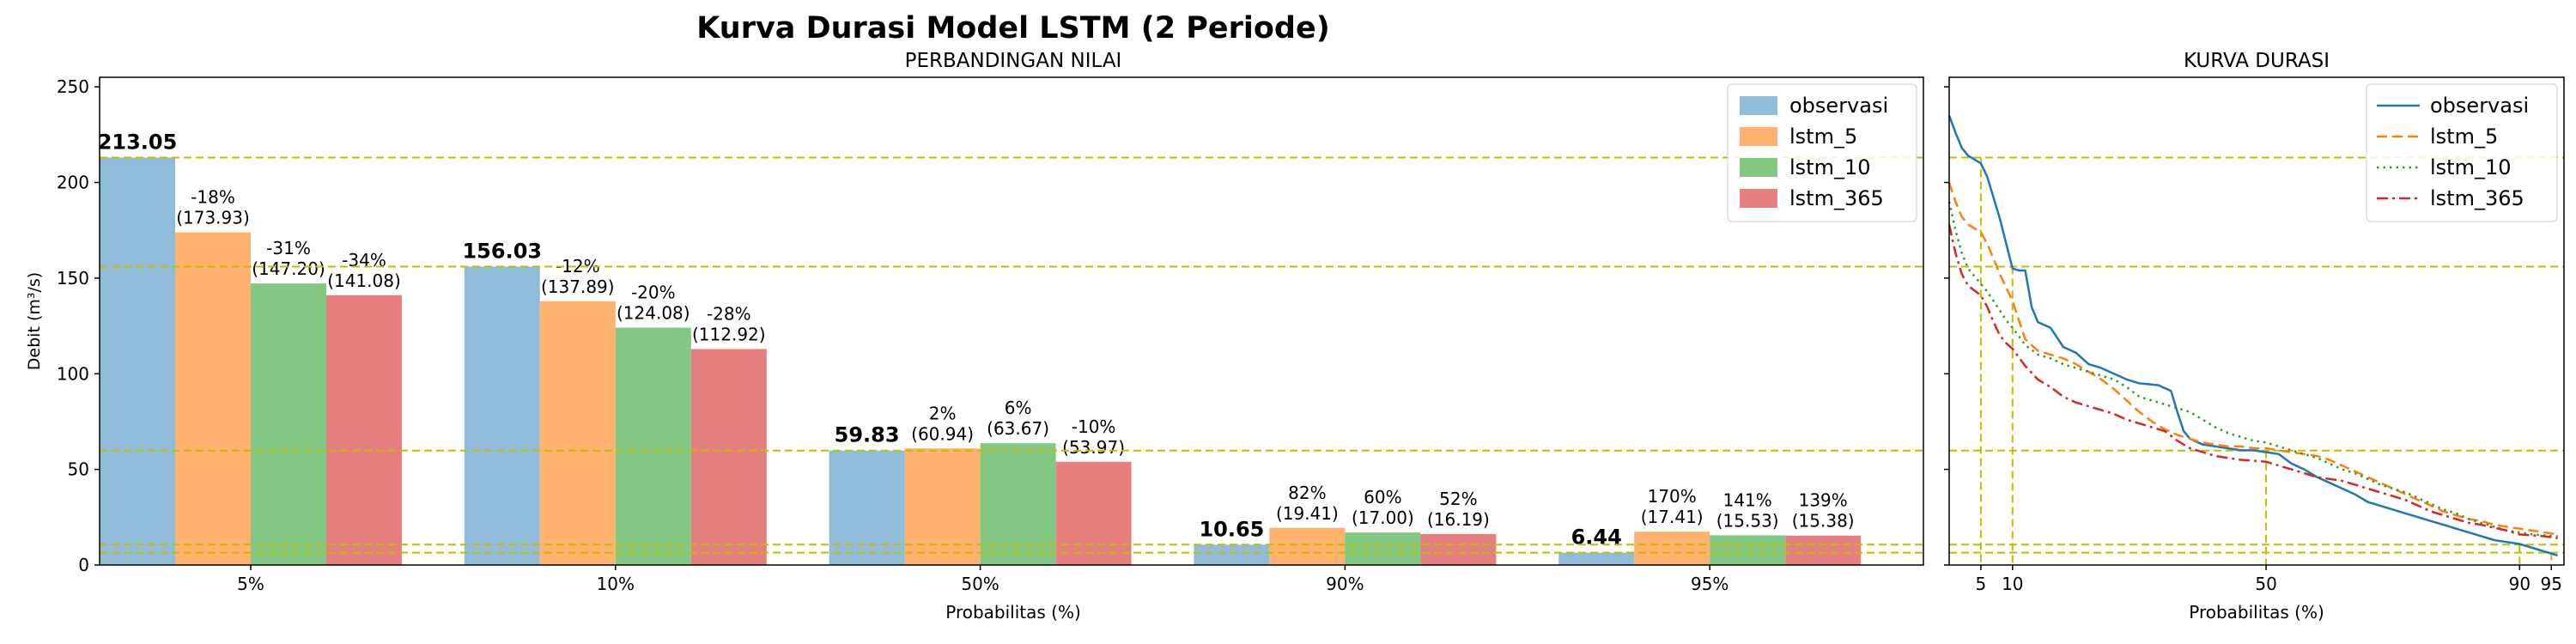 Image resolution: width=2576 pixels, height=644 pixels. I want to click on figure-title: Kurva Durasi Model LSTM (2 Periode), so click(1013, 28).